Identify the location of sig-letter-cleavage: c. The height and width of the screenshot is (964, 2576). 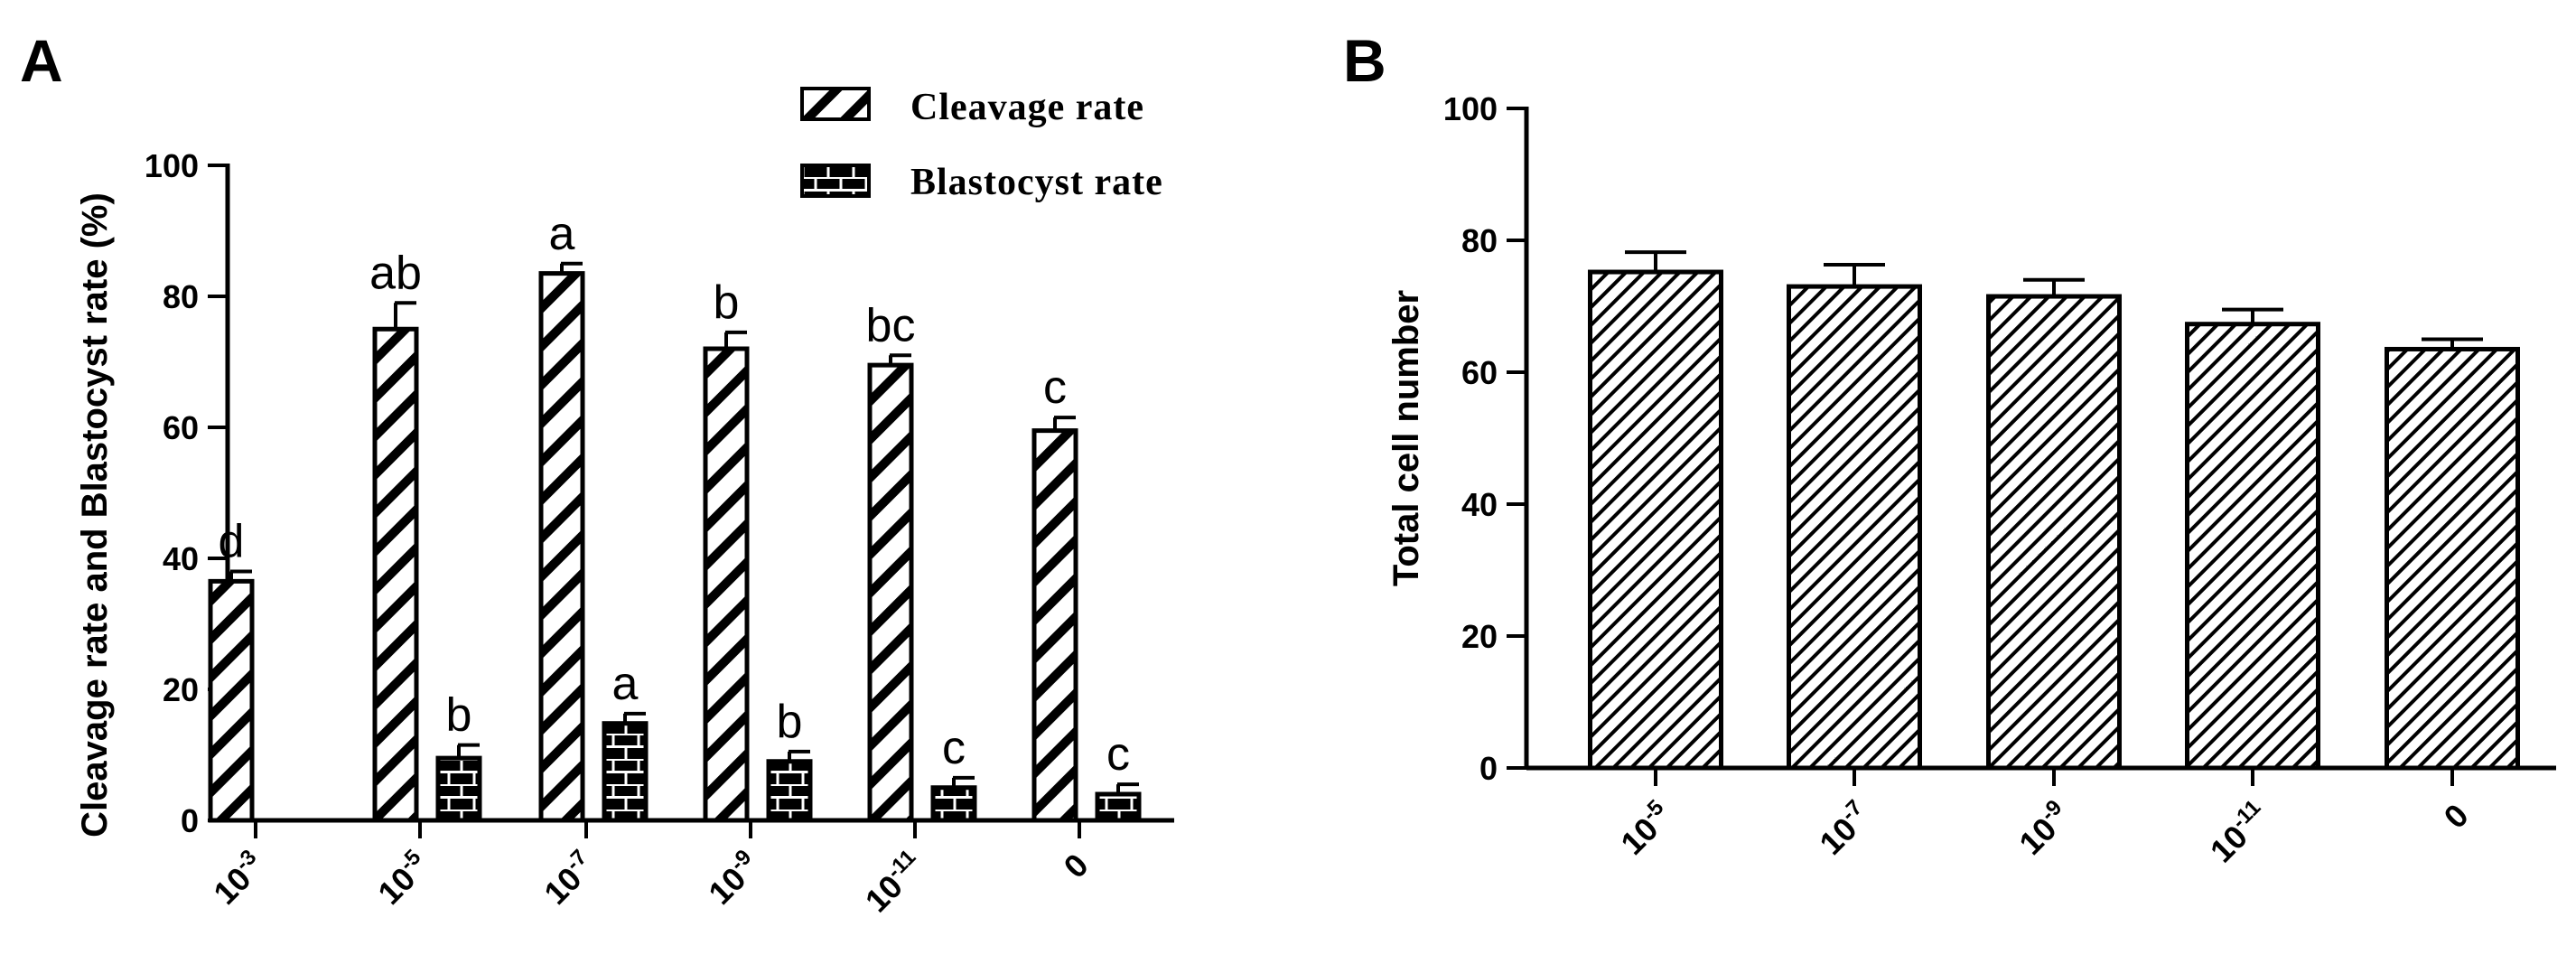
(1055, 388).